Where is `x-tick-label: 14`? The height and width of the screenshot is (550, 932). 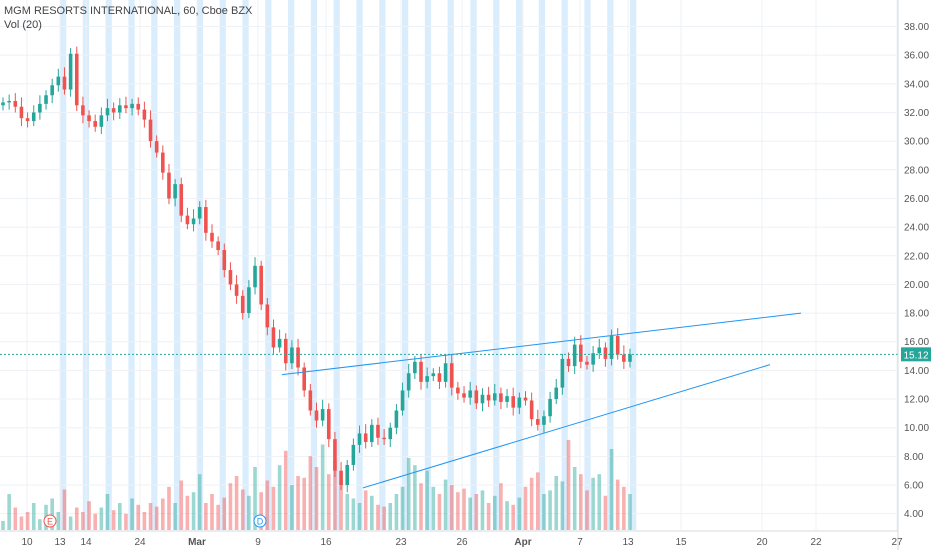 x-tick-label: 14 is located at coordinates (86, 542).